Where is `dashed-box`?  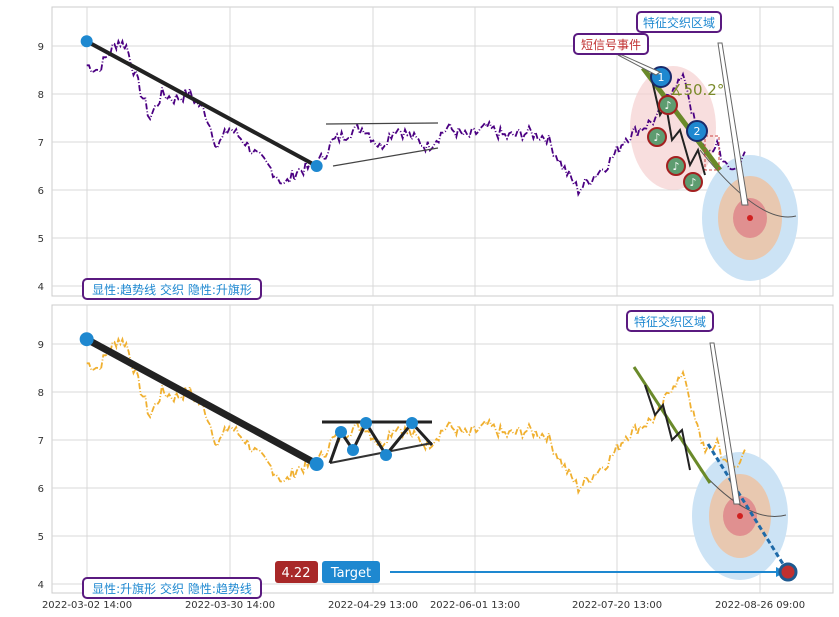 dashed-box is located at coordinates (712, 153).